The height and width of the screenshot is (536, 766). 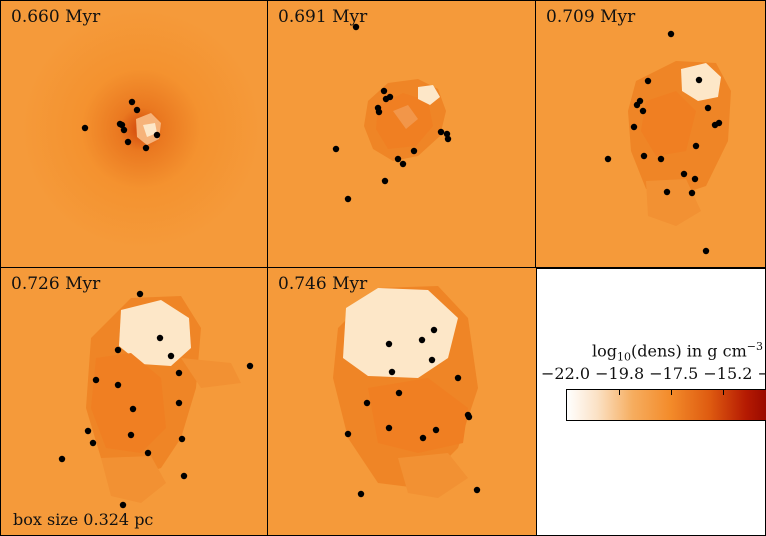 What do you see at coordinates (761, 373) in the screenshot?
I see `colorbar-tick-label: −` at bounding box center [761, 373].